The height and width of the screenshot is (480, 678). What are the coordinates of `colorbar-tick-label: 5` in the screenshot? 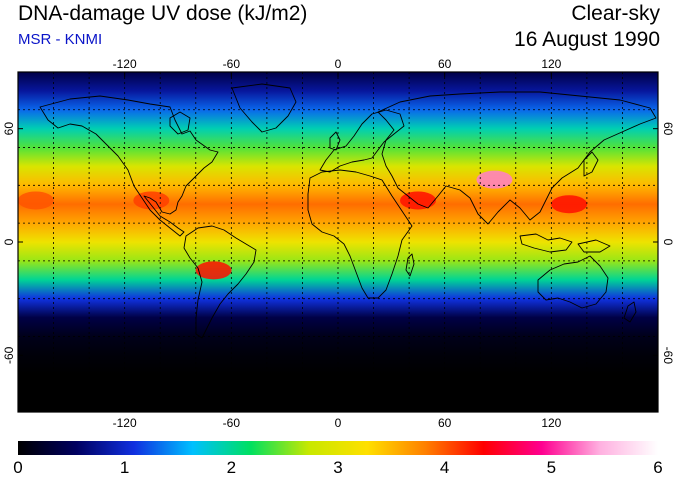 It's located at (551, 467).